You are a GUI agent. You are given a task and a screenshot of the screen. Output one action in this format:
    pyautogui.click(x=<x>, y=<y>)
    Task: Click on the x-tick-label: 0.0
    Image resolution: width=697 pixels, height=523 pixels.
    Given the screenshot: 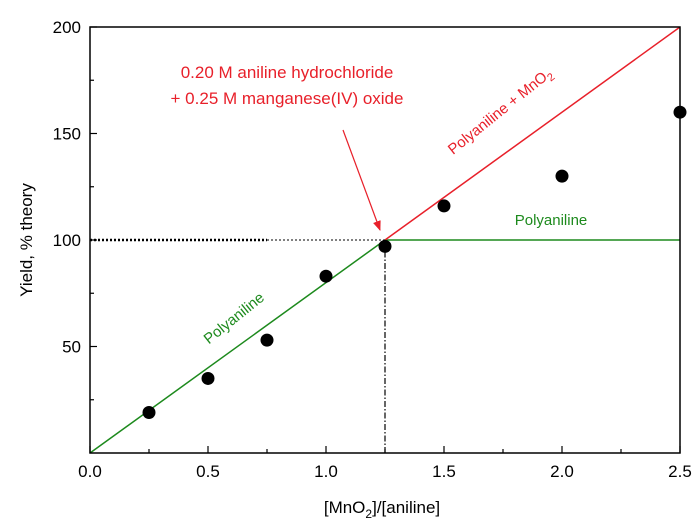 What is the action you would take?
    pyautogui.click(x=90, y=471)
    